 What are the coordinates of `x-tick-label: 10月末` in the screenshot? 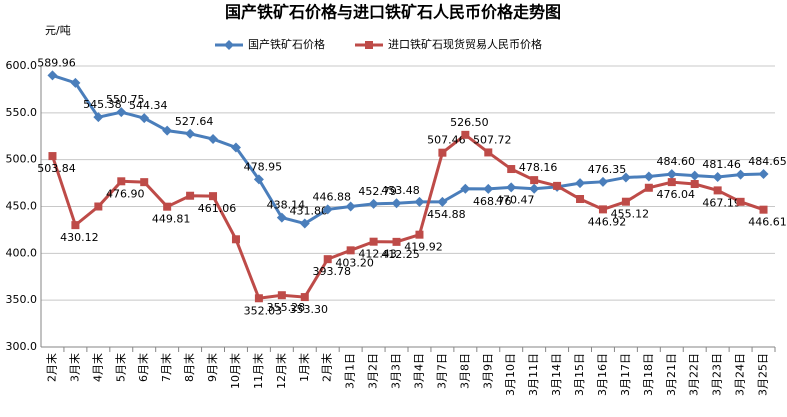 It's located at (235, 371).